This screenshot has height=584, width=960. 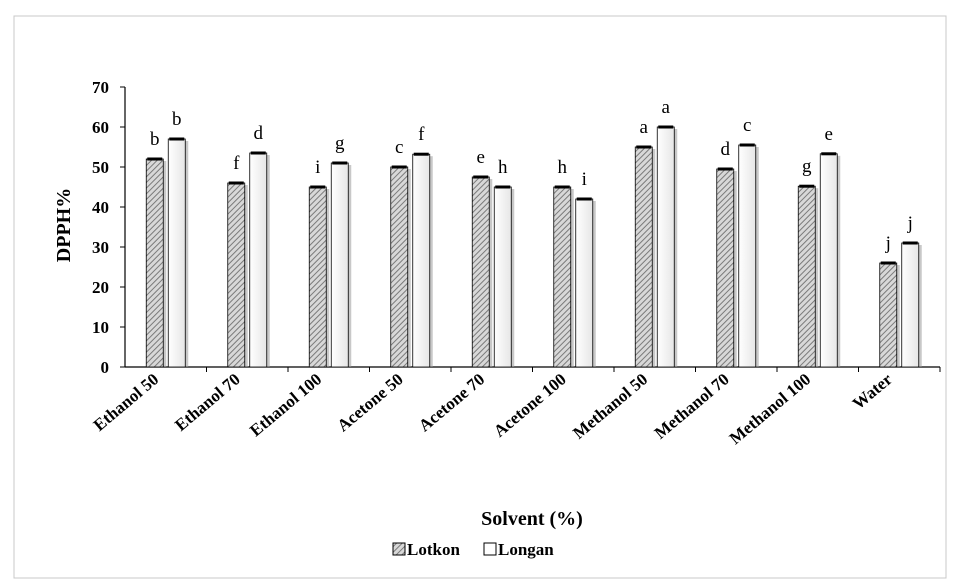 I want to click on y-tick-label: 0, so click(x=105, y=367).